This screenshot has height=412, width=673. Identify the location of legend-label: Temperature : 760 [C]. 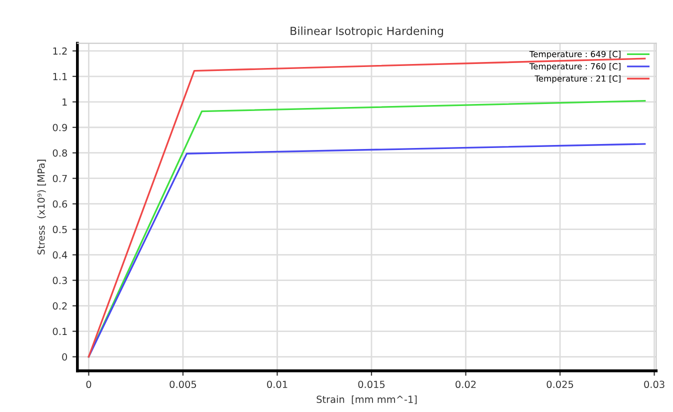
(574, 67).